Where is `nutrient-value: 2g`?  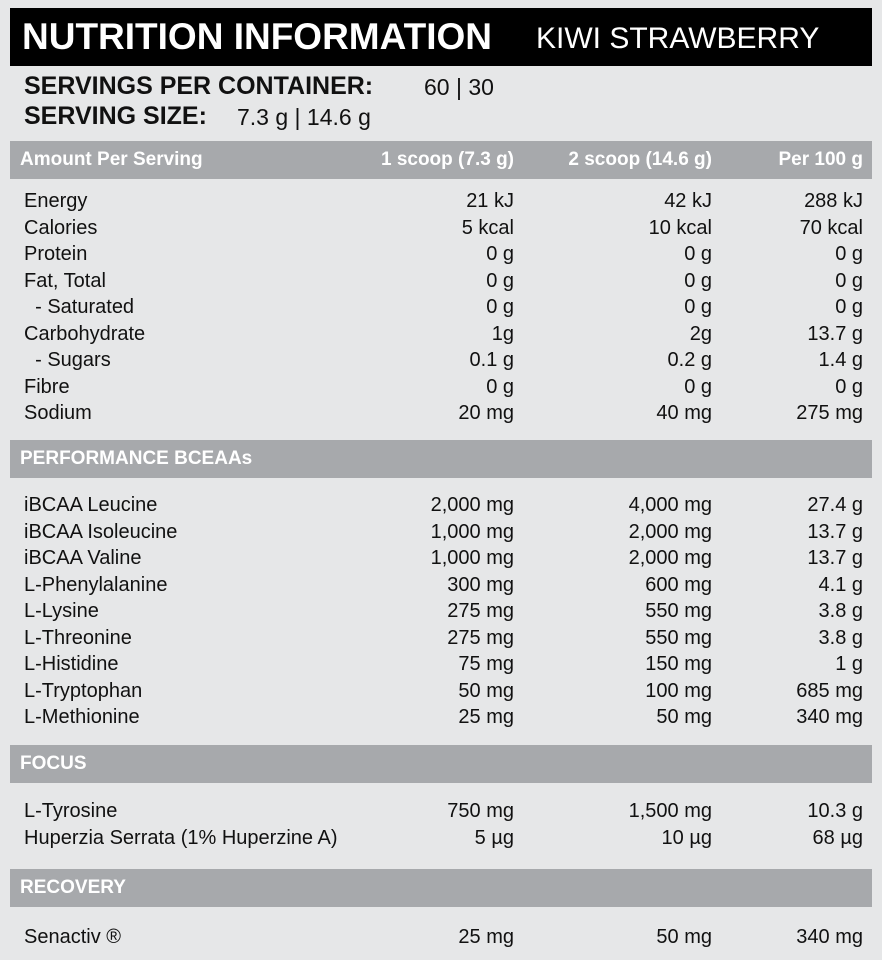
nutrient-value: 2g is located at coordinates (700, 333).